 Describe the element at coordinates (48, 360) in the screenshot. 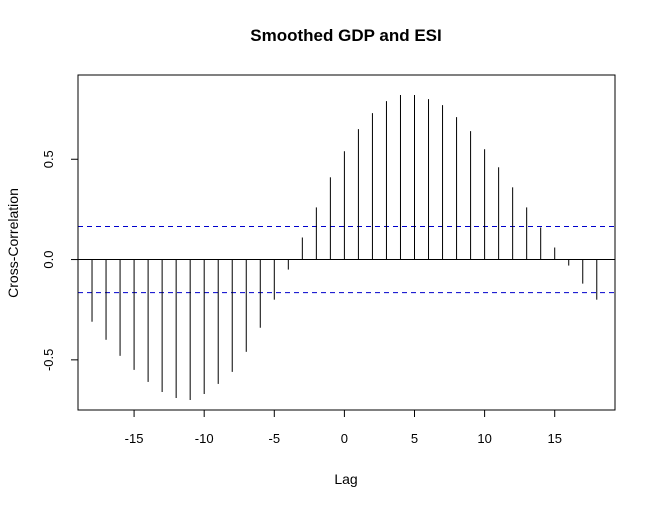

I see `y-tick-label: -0.5` at that location.